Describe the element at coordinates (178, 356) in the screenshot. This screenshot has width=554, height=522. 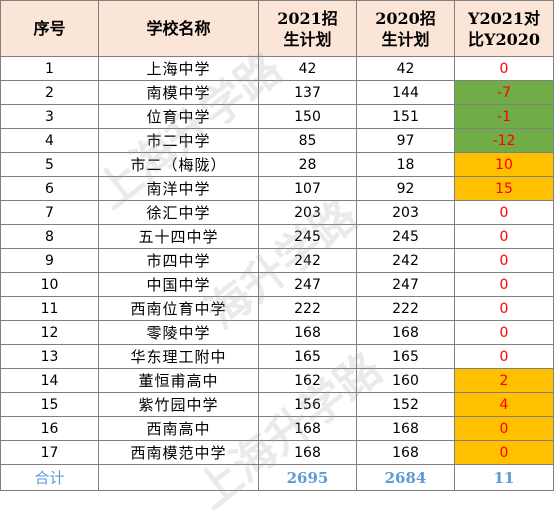
I see `school-name: 华东理工附中` at that location.